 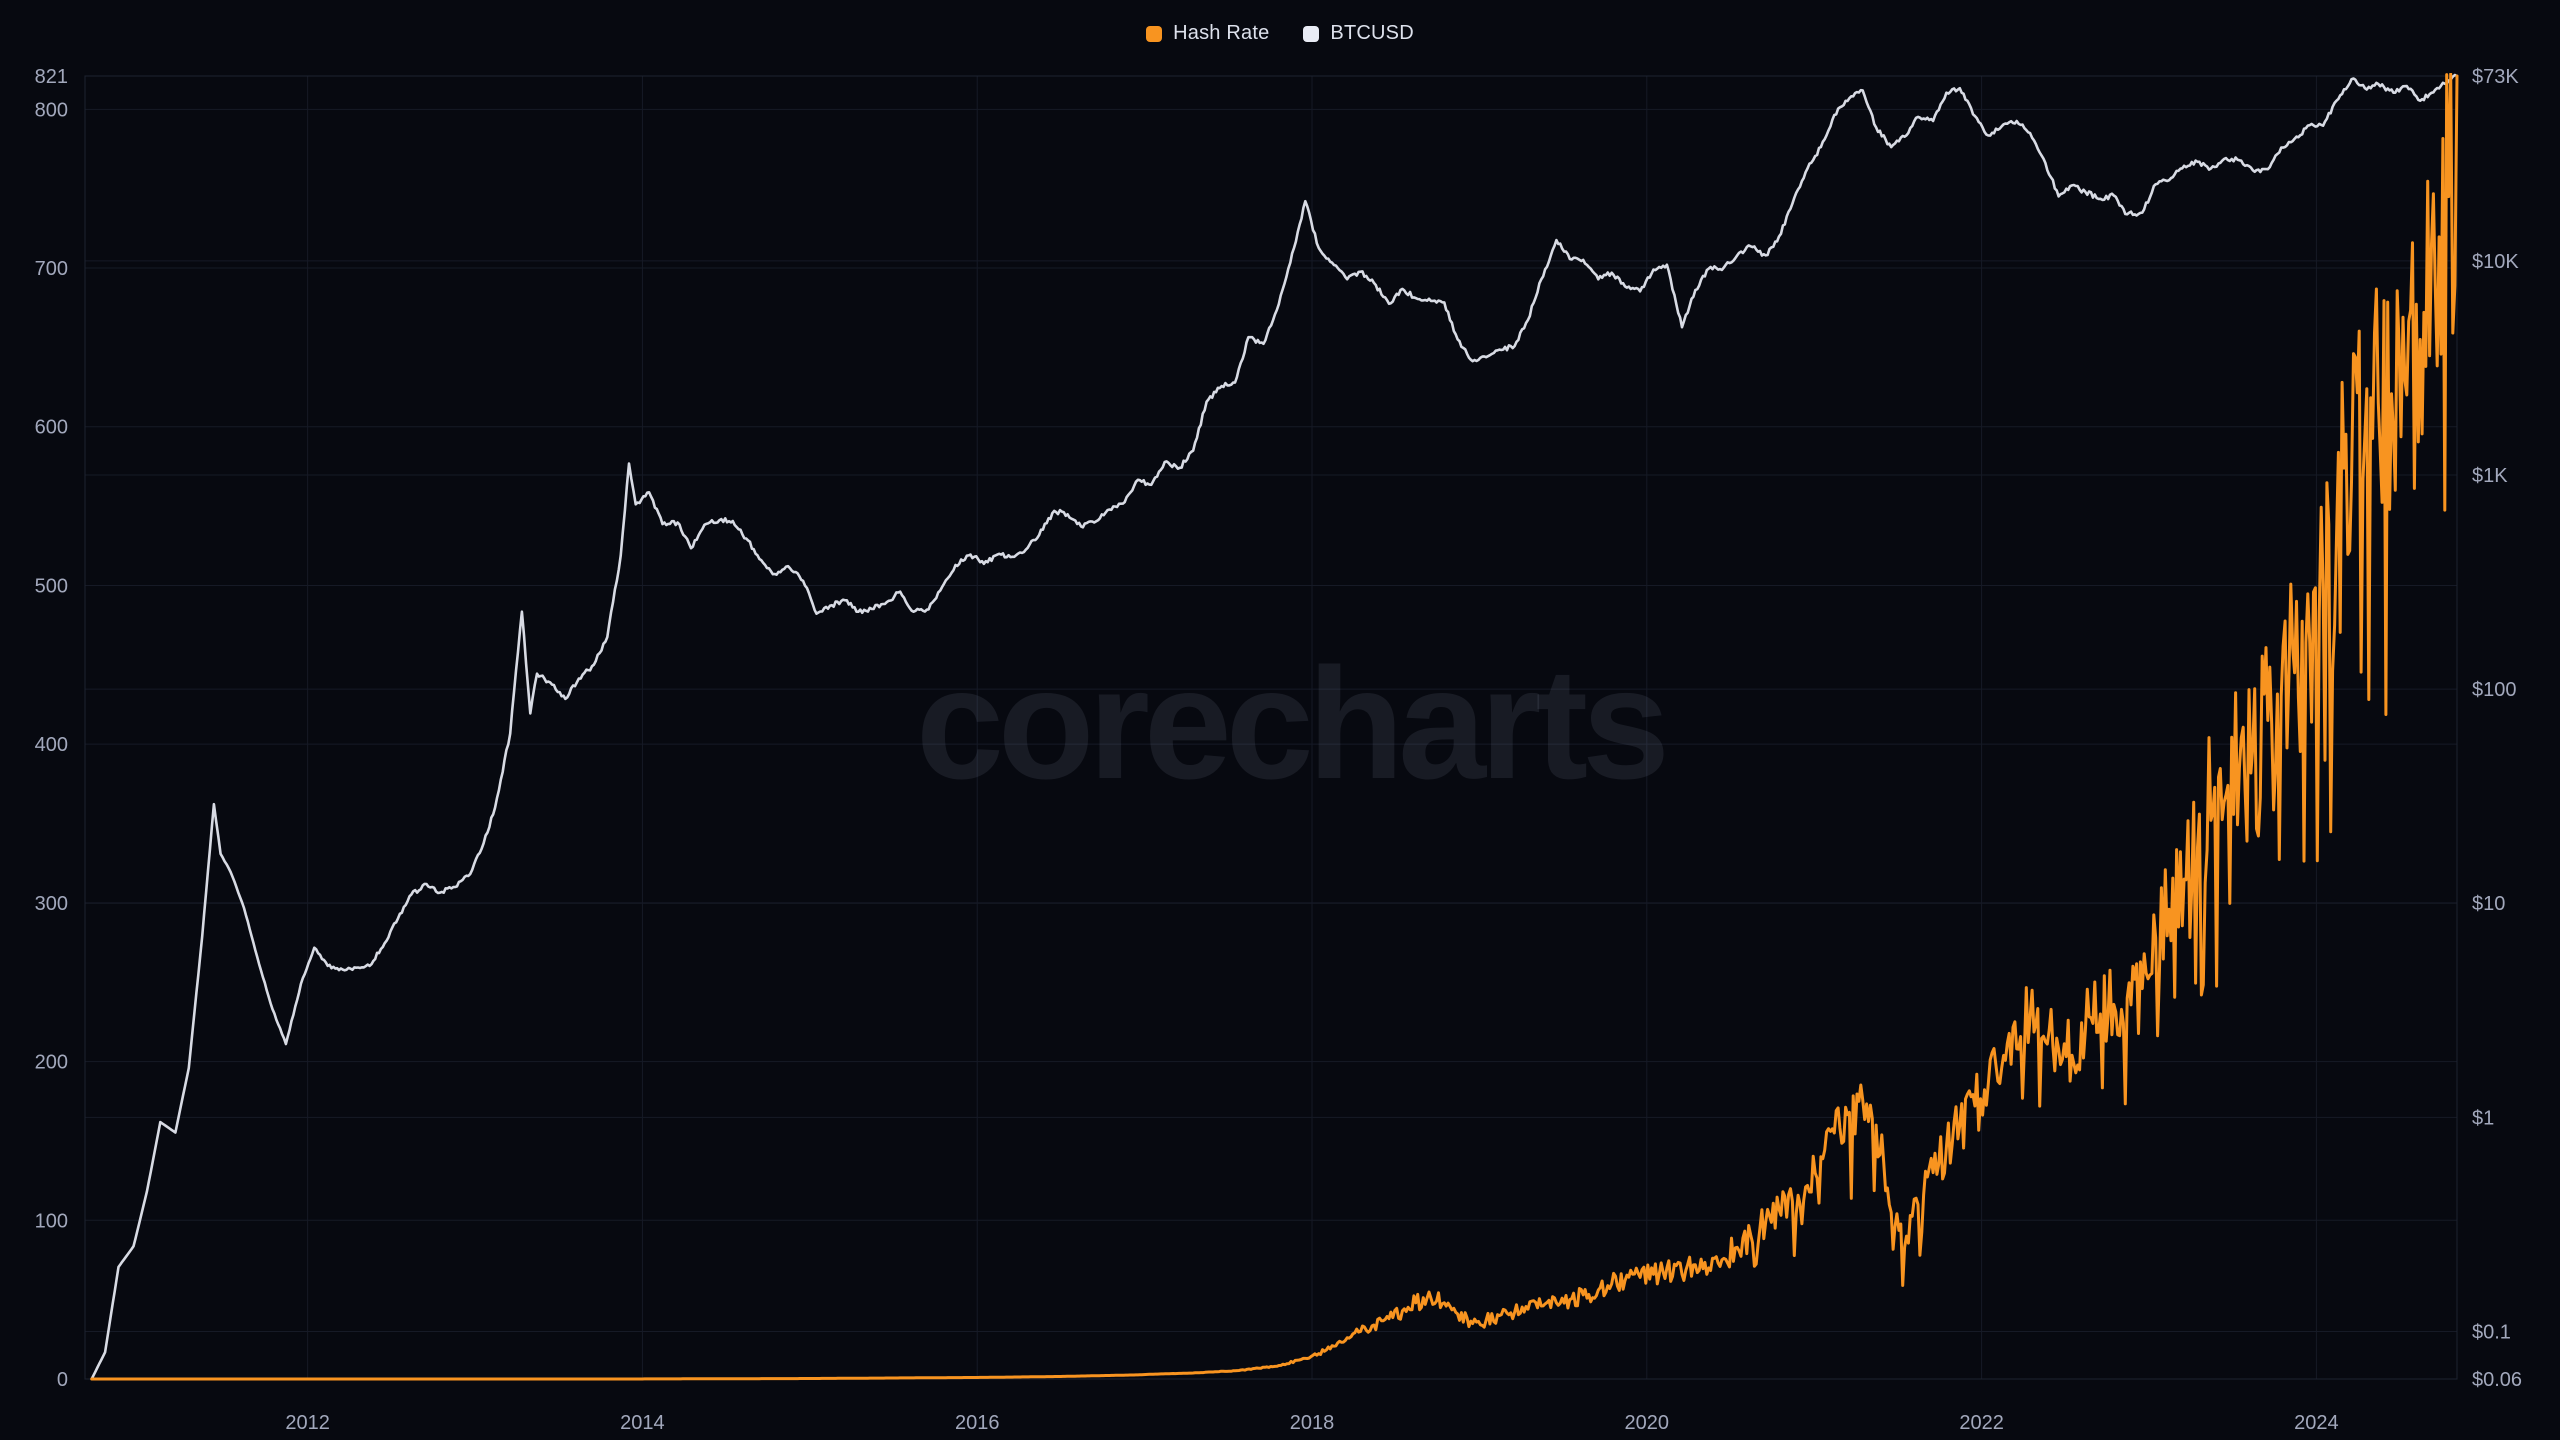 What do you see at coordinates (2495, 77) in the screenshot?
I see `right-axis-tick-label: $73K` at bounding box center [2495, 77].